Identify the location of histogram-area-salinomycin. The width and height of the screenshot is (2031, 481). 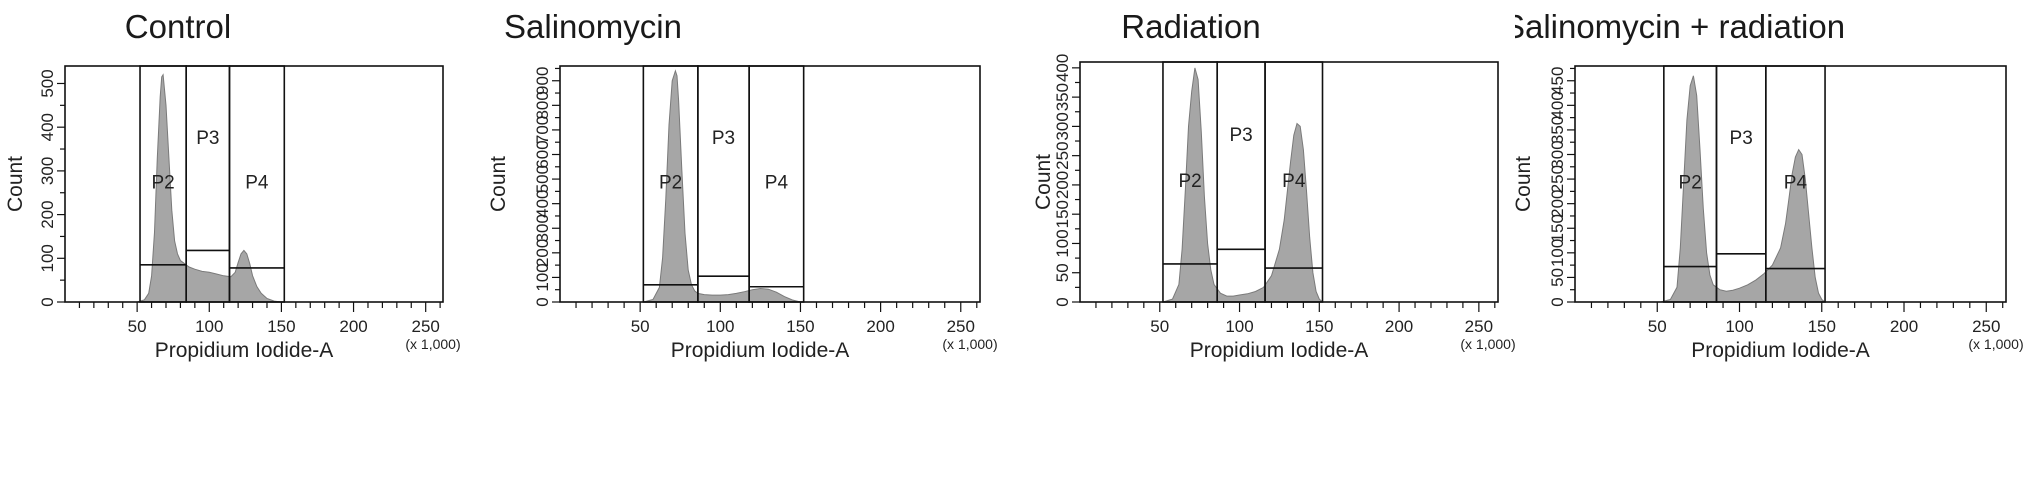
(722, 186).